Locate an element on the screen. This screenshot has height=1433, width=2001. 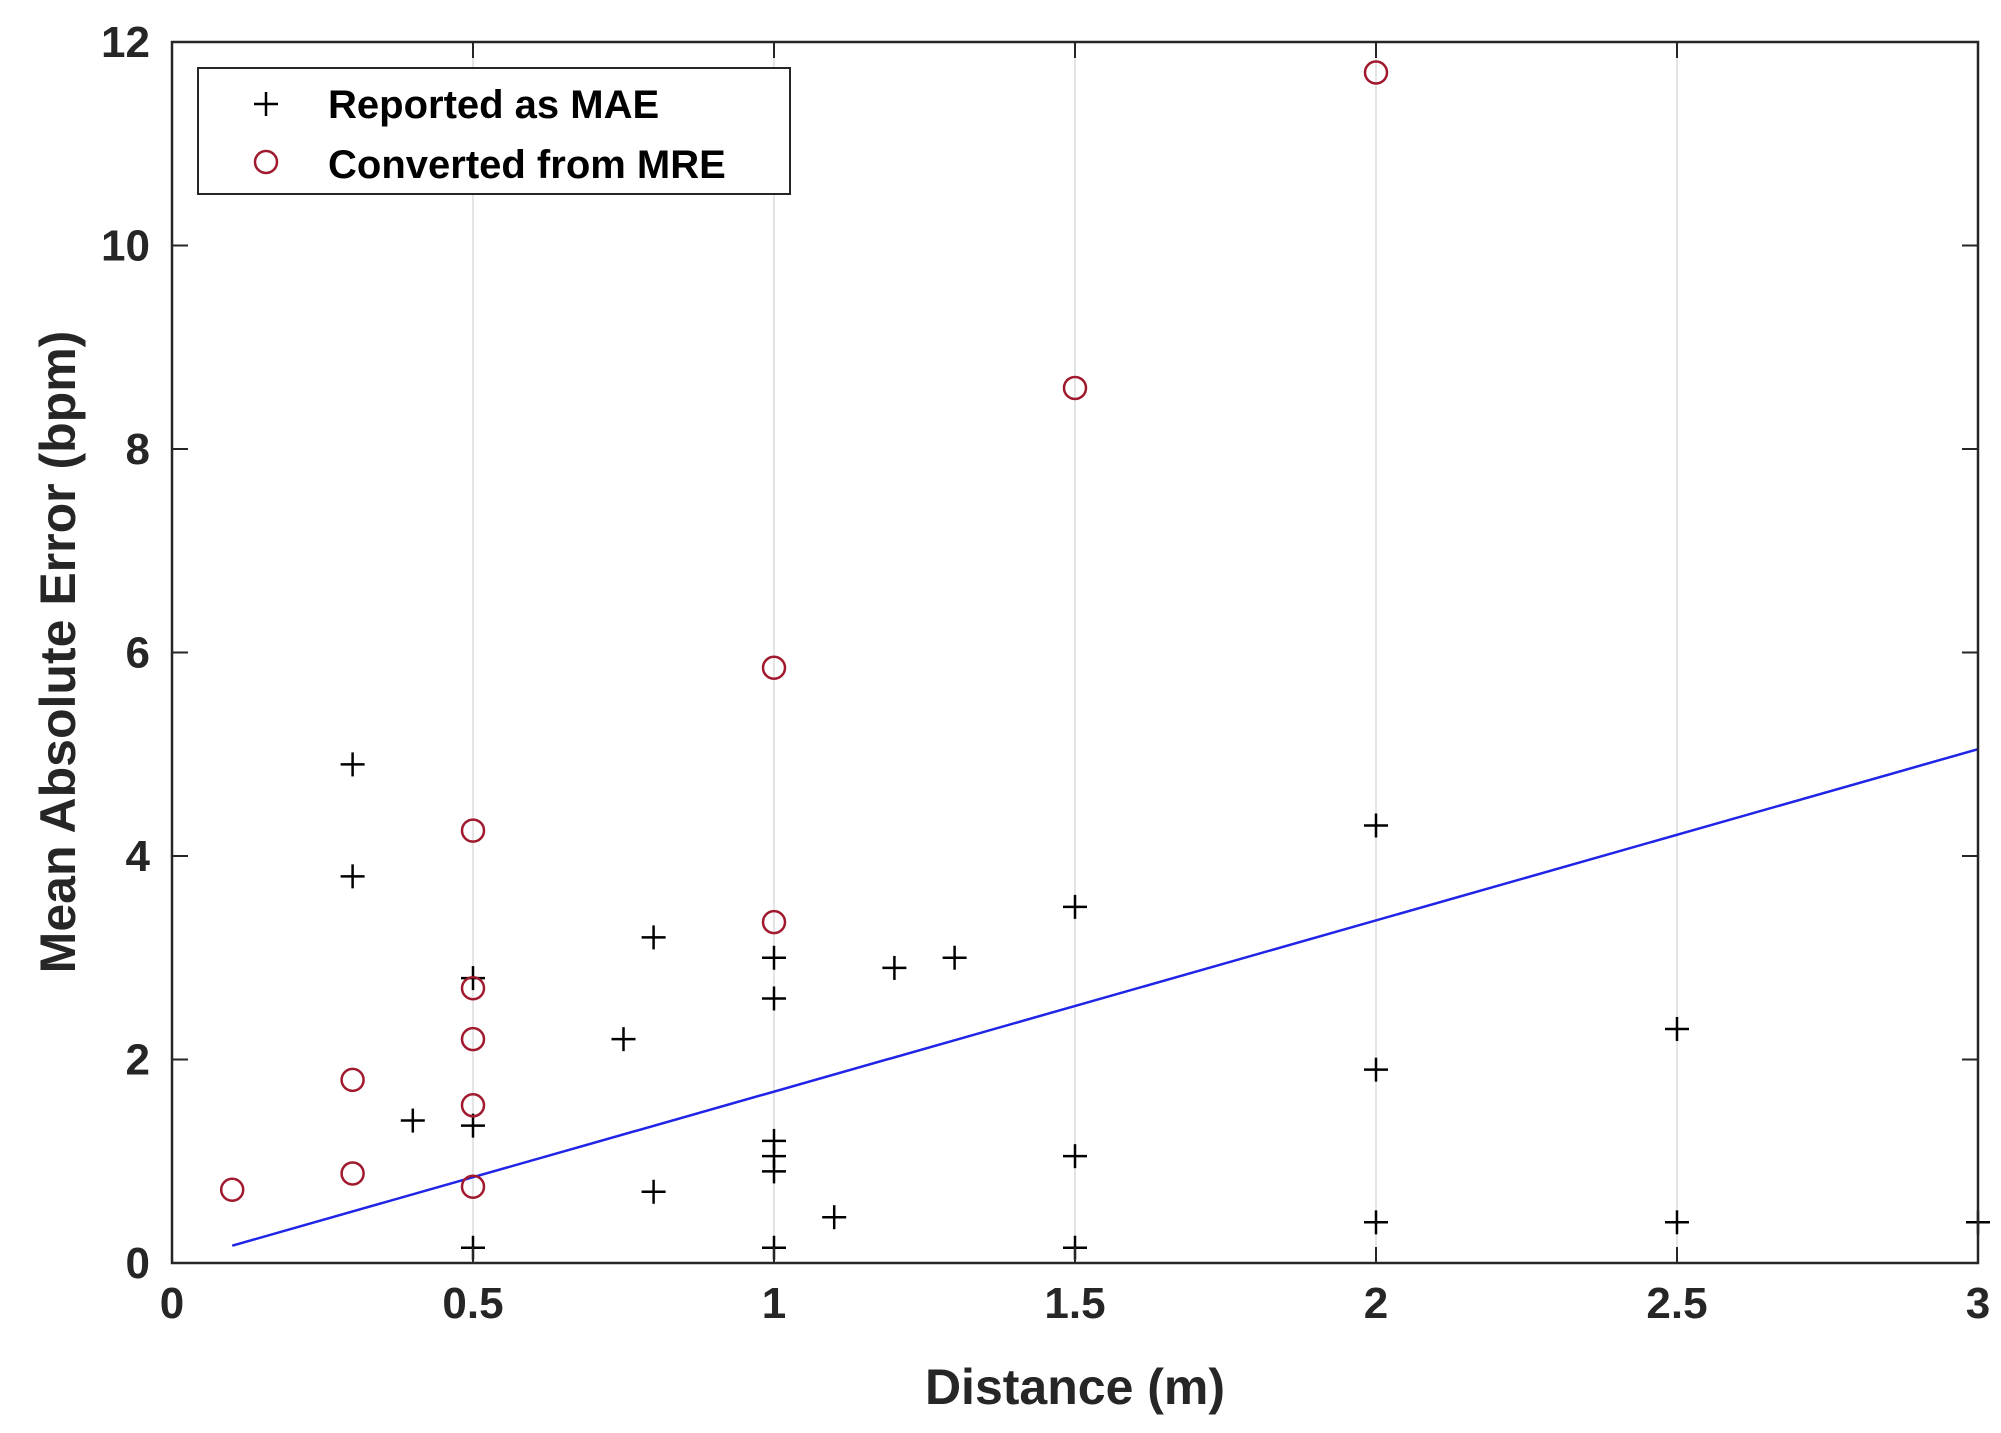
y-tick-label: 2 is located at coordinates (138, 1060).